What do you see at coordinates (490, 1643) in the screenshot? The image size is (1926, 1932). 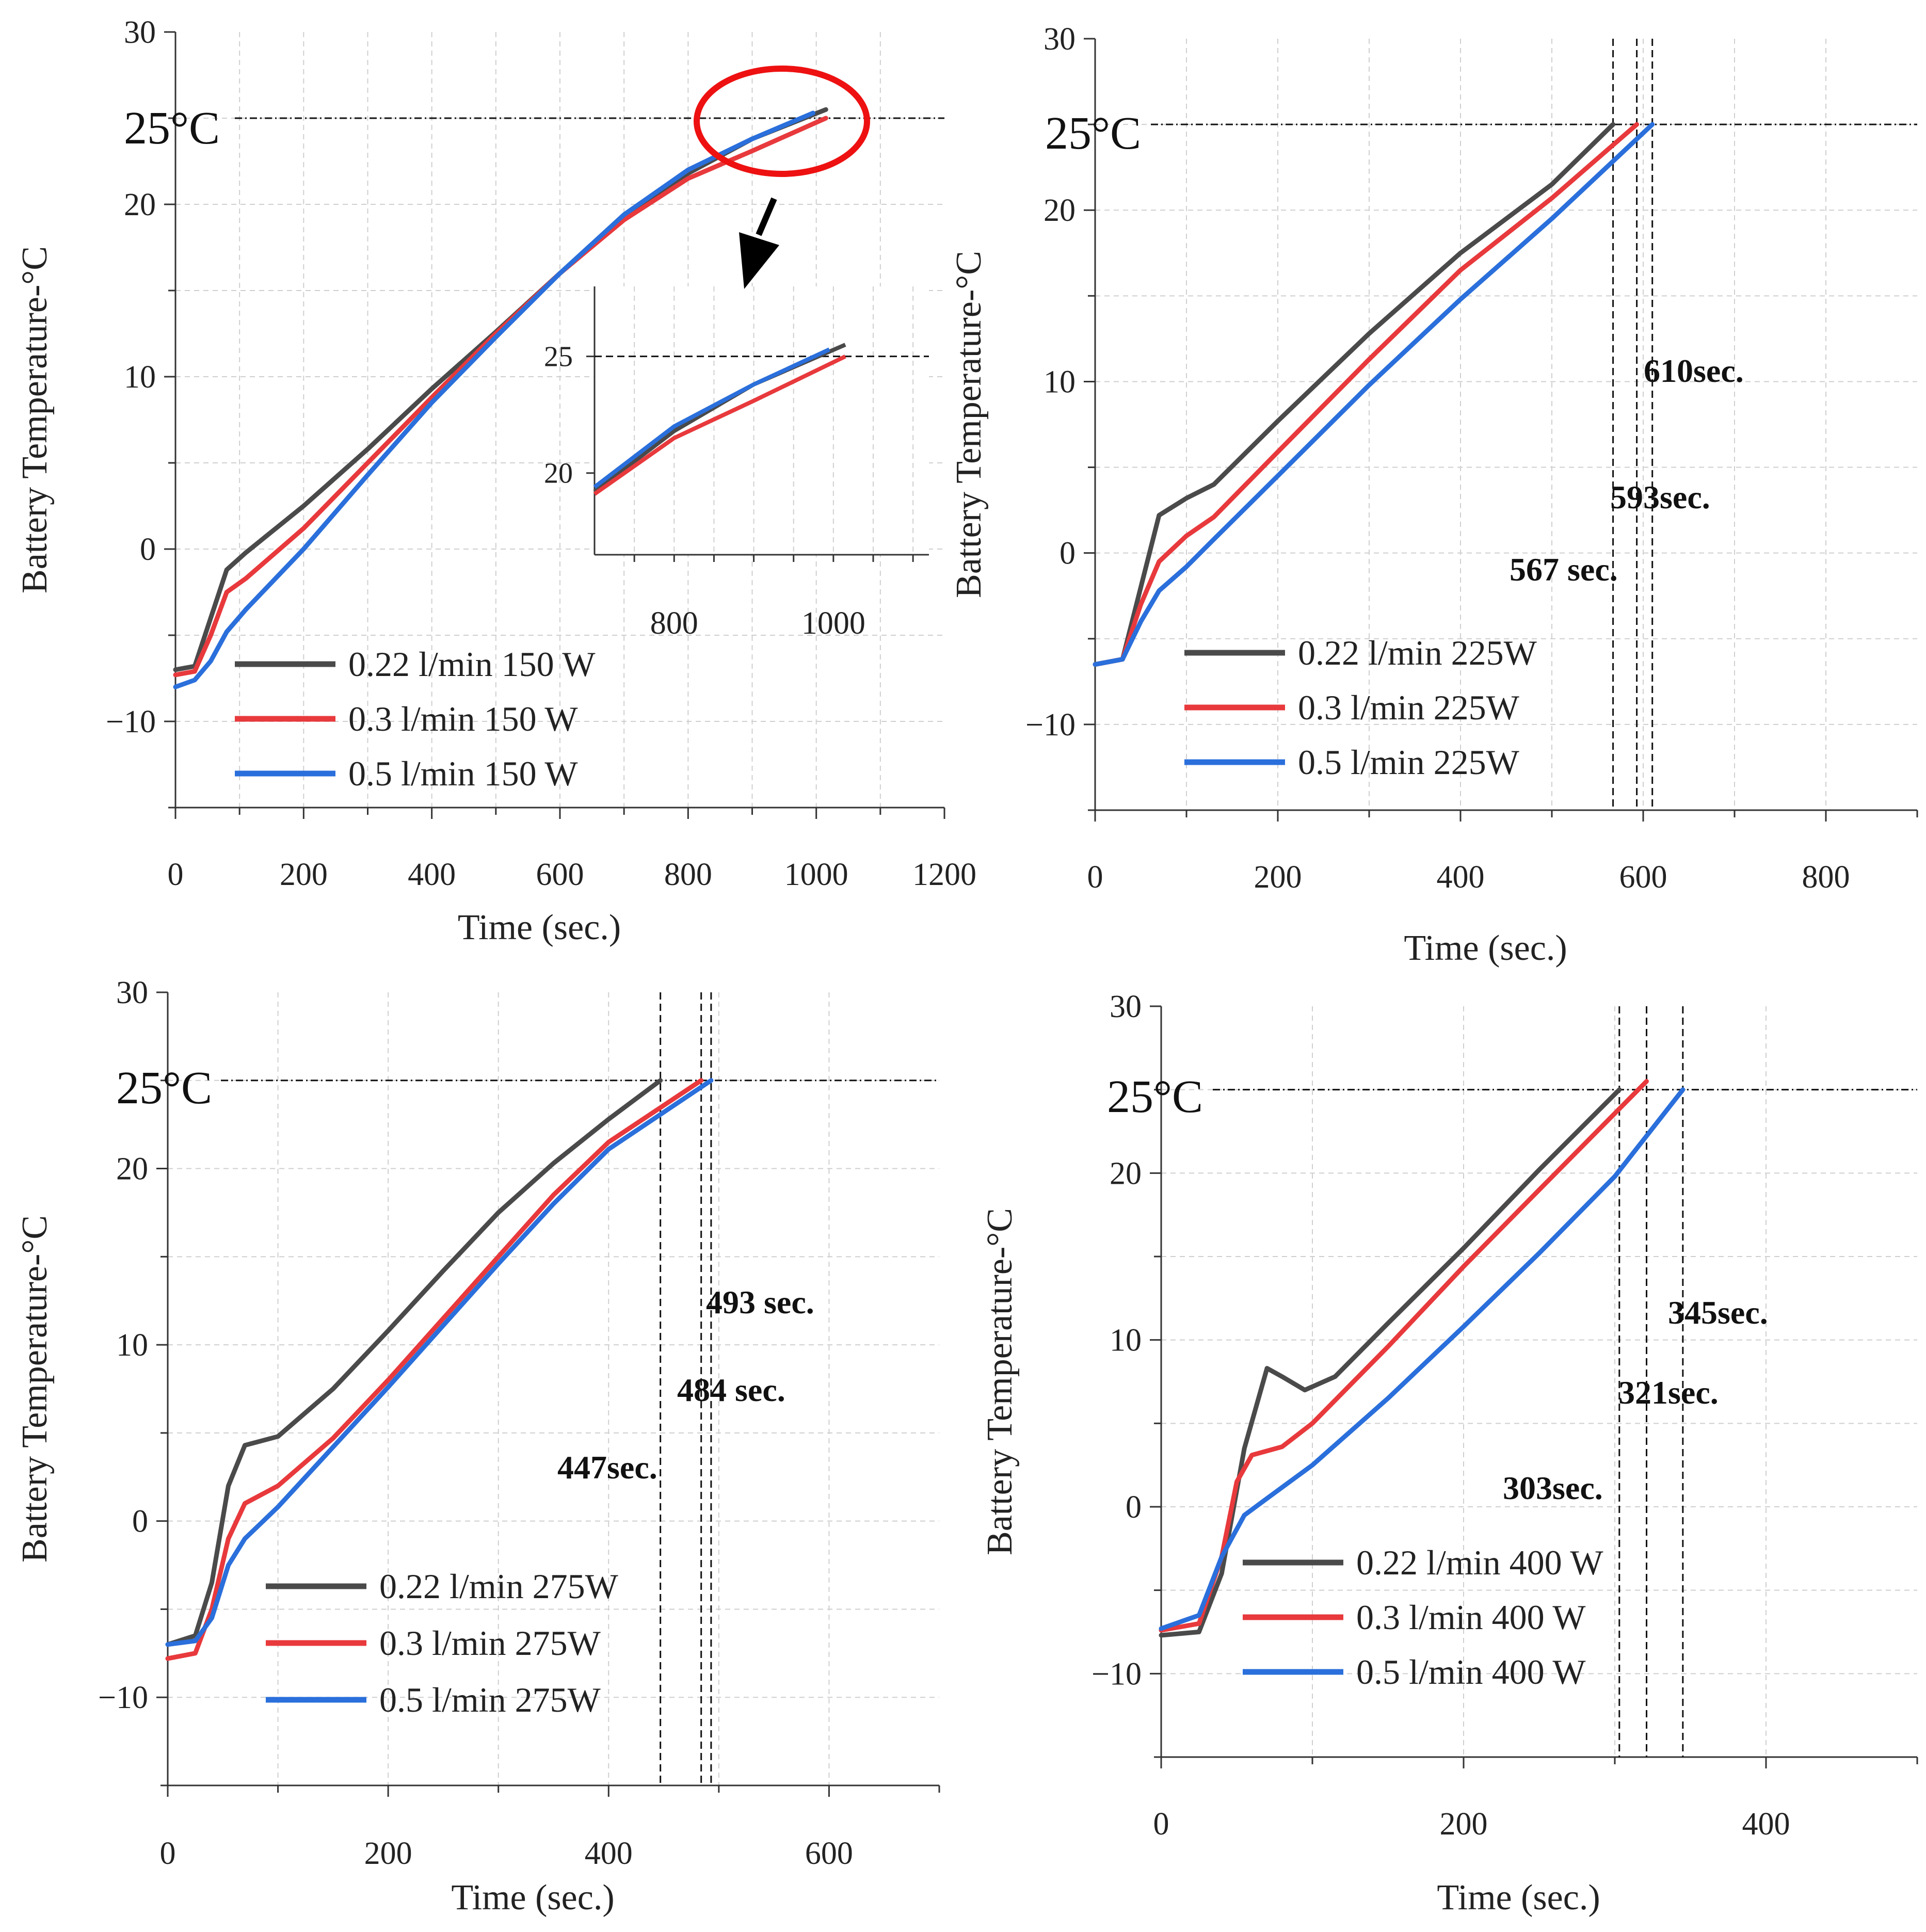 I see `legend-label: 0.3 l/min 275W` at bounding box center [490, 1643].